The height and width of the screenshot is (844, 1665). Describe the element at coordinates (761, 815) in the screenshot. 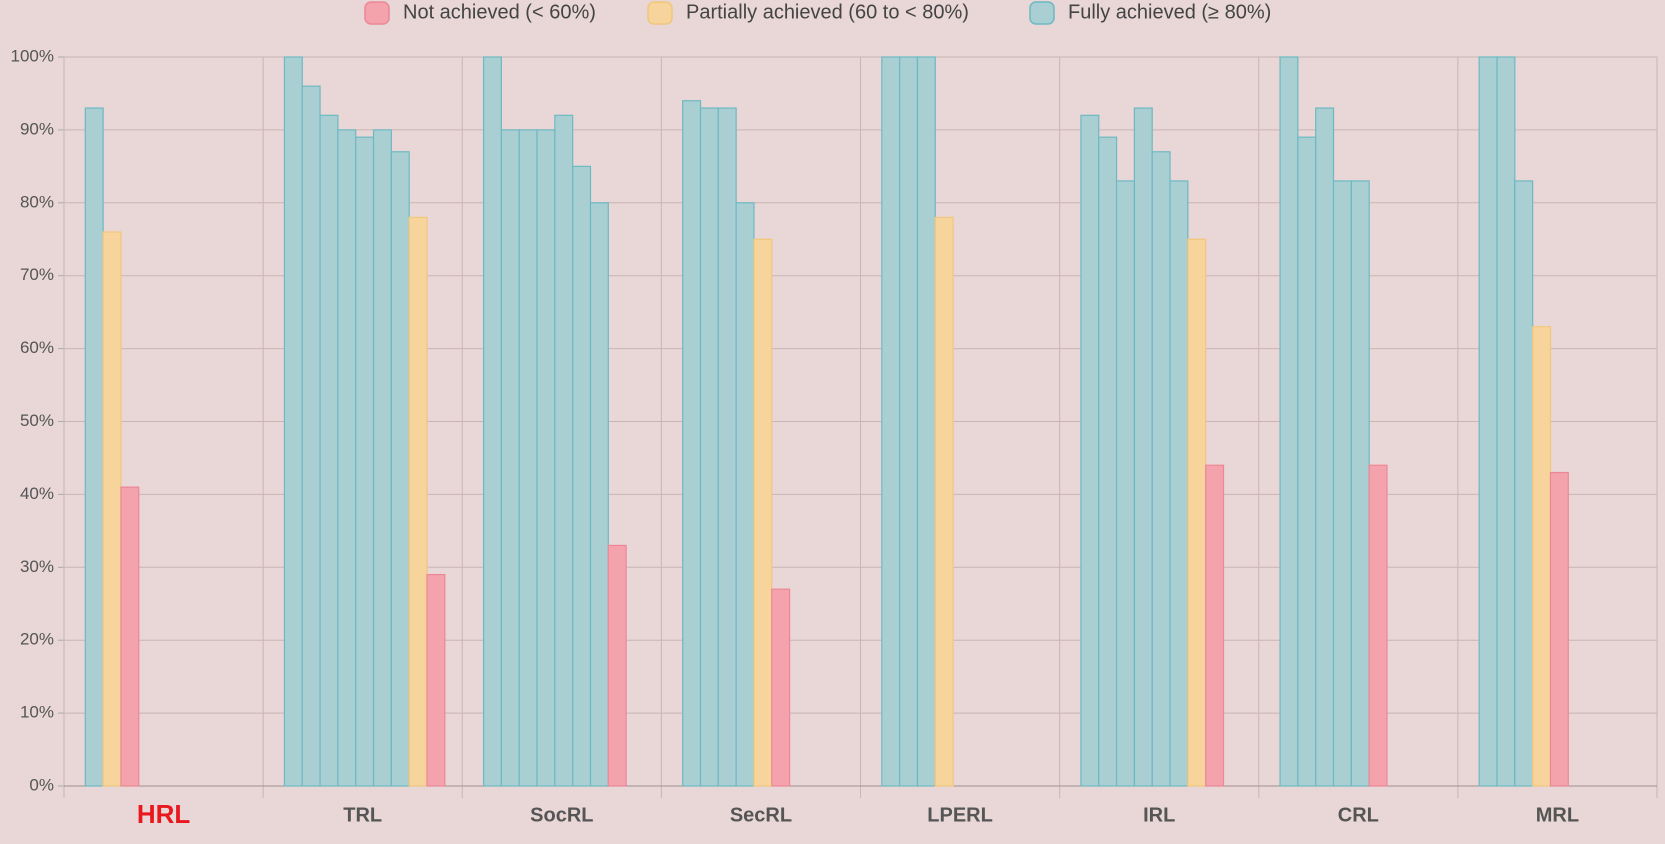

I see `x-tick-label: SecRL` at that location.